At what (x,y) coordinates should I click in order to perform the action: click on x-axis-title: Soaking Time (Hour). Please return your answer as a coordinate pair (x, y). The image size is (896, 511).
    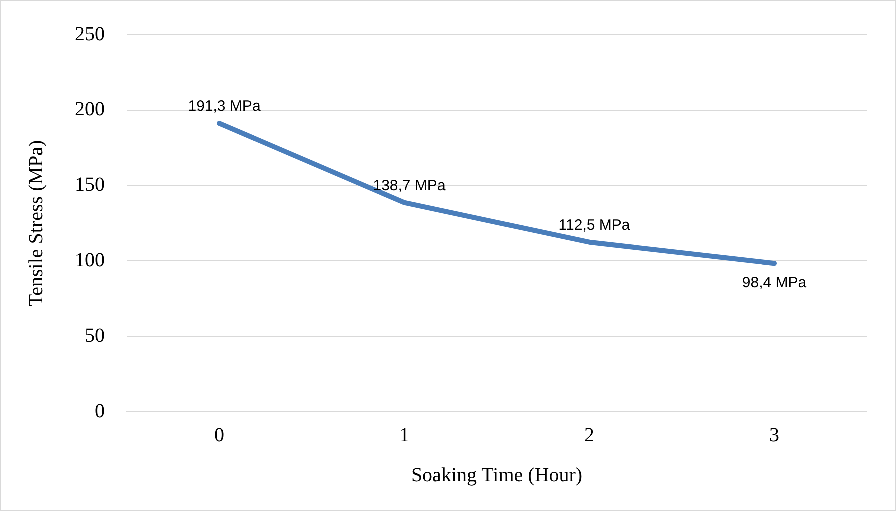
    Looking at the image, I should click on (497, 475).